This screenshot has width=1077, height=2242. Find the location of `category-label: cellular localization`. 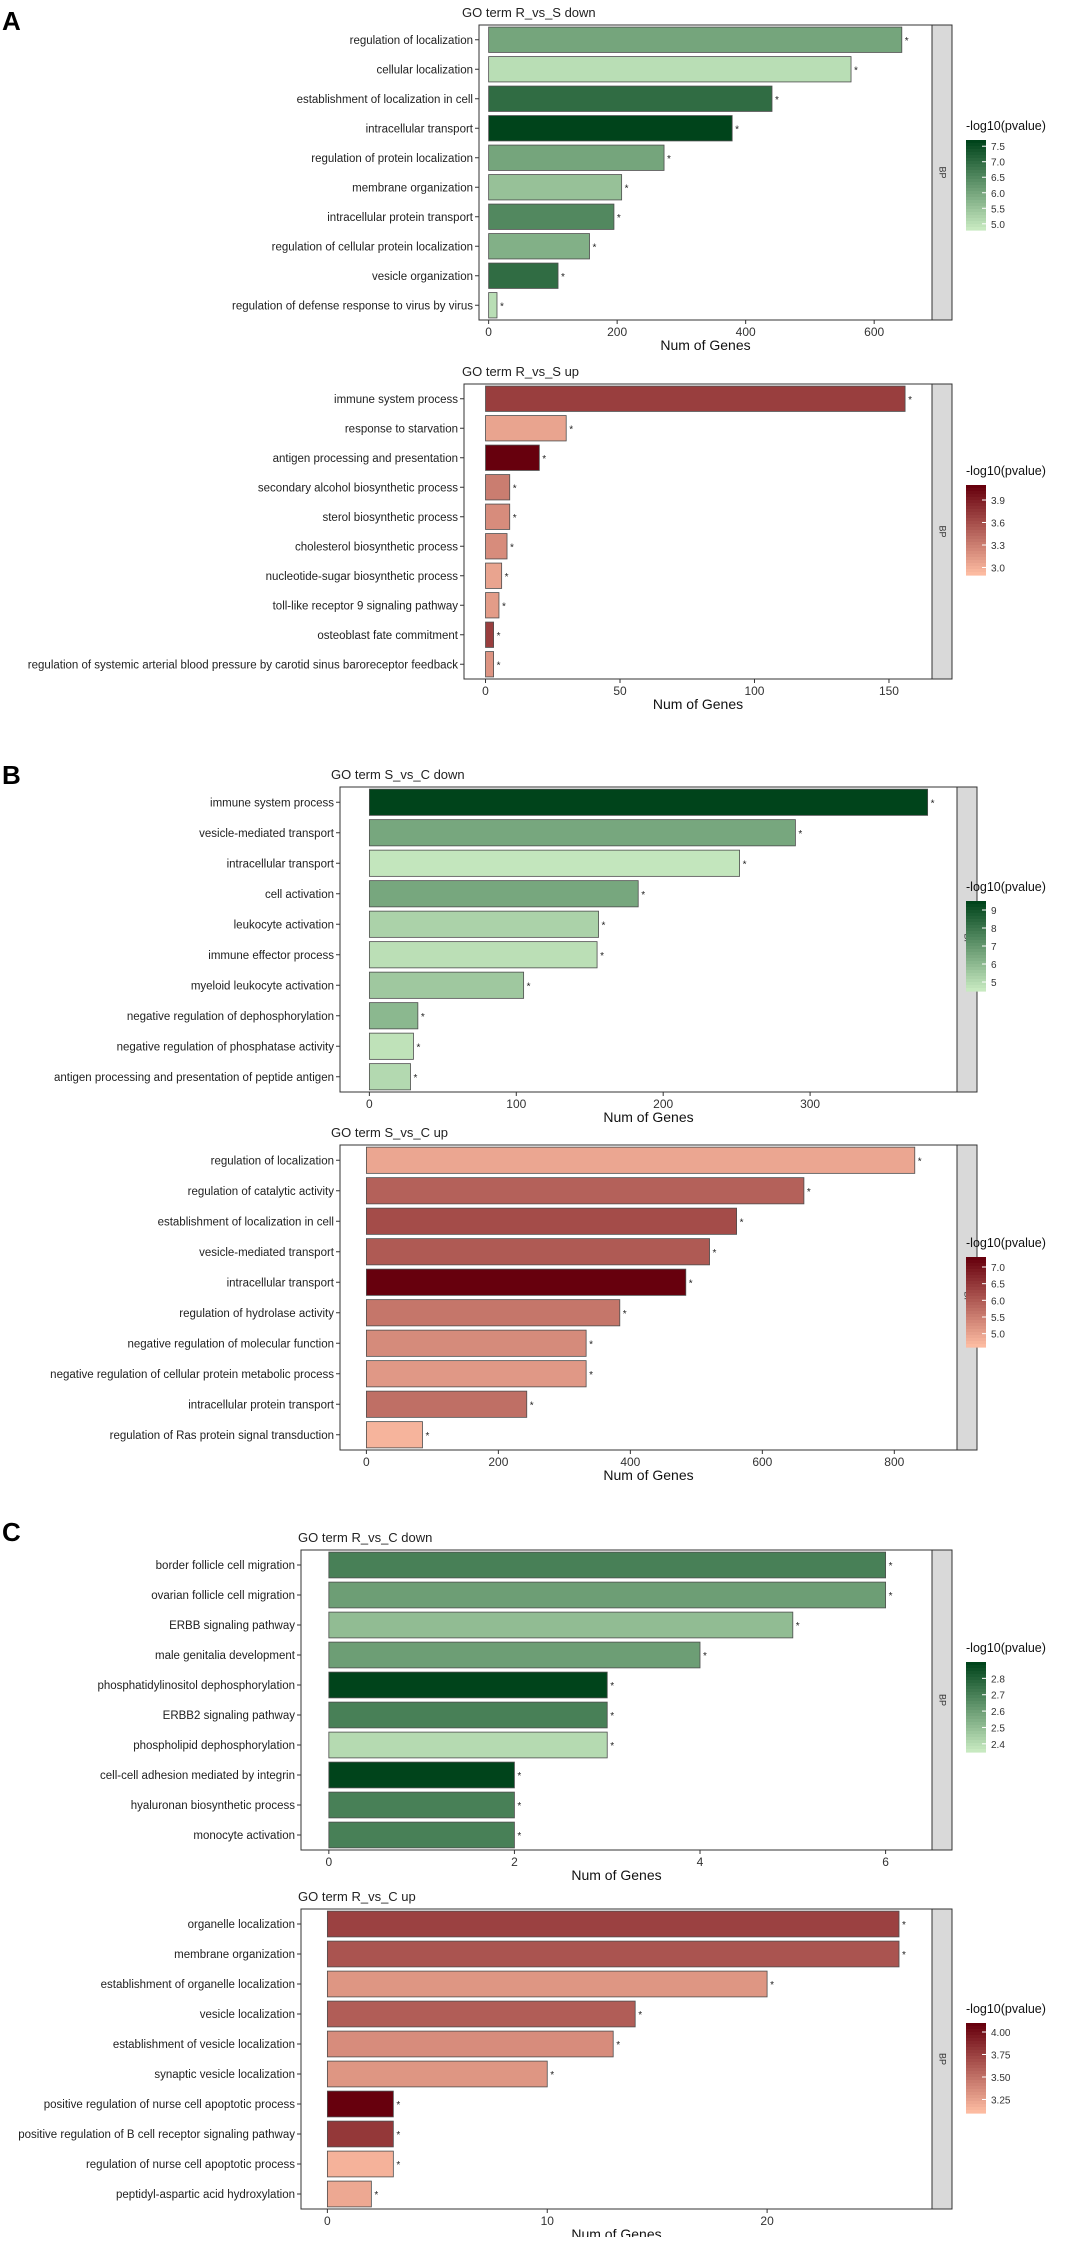

category-label: cellular localization is located at coordinates (424, 70).